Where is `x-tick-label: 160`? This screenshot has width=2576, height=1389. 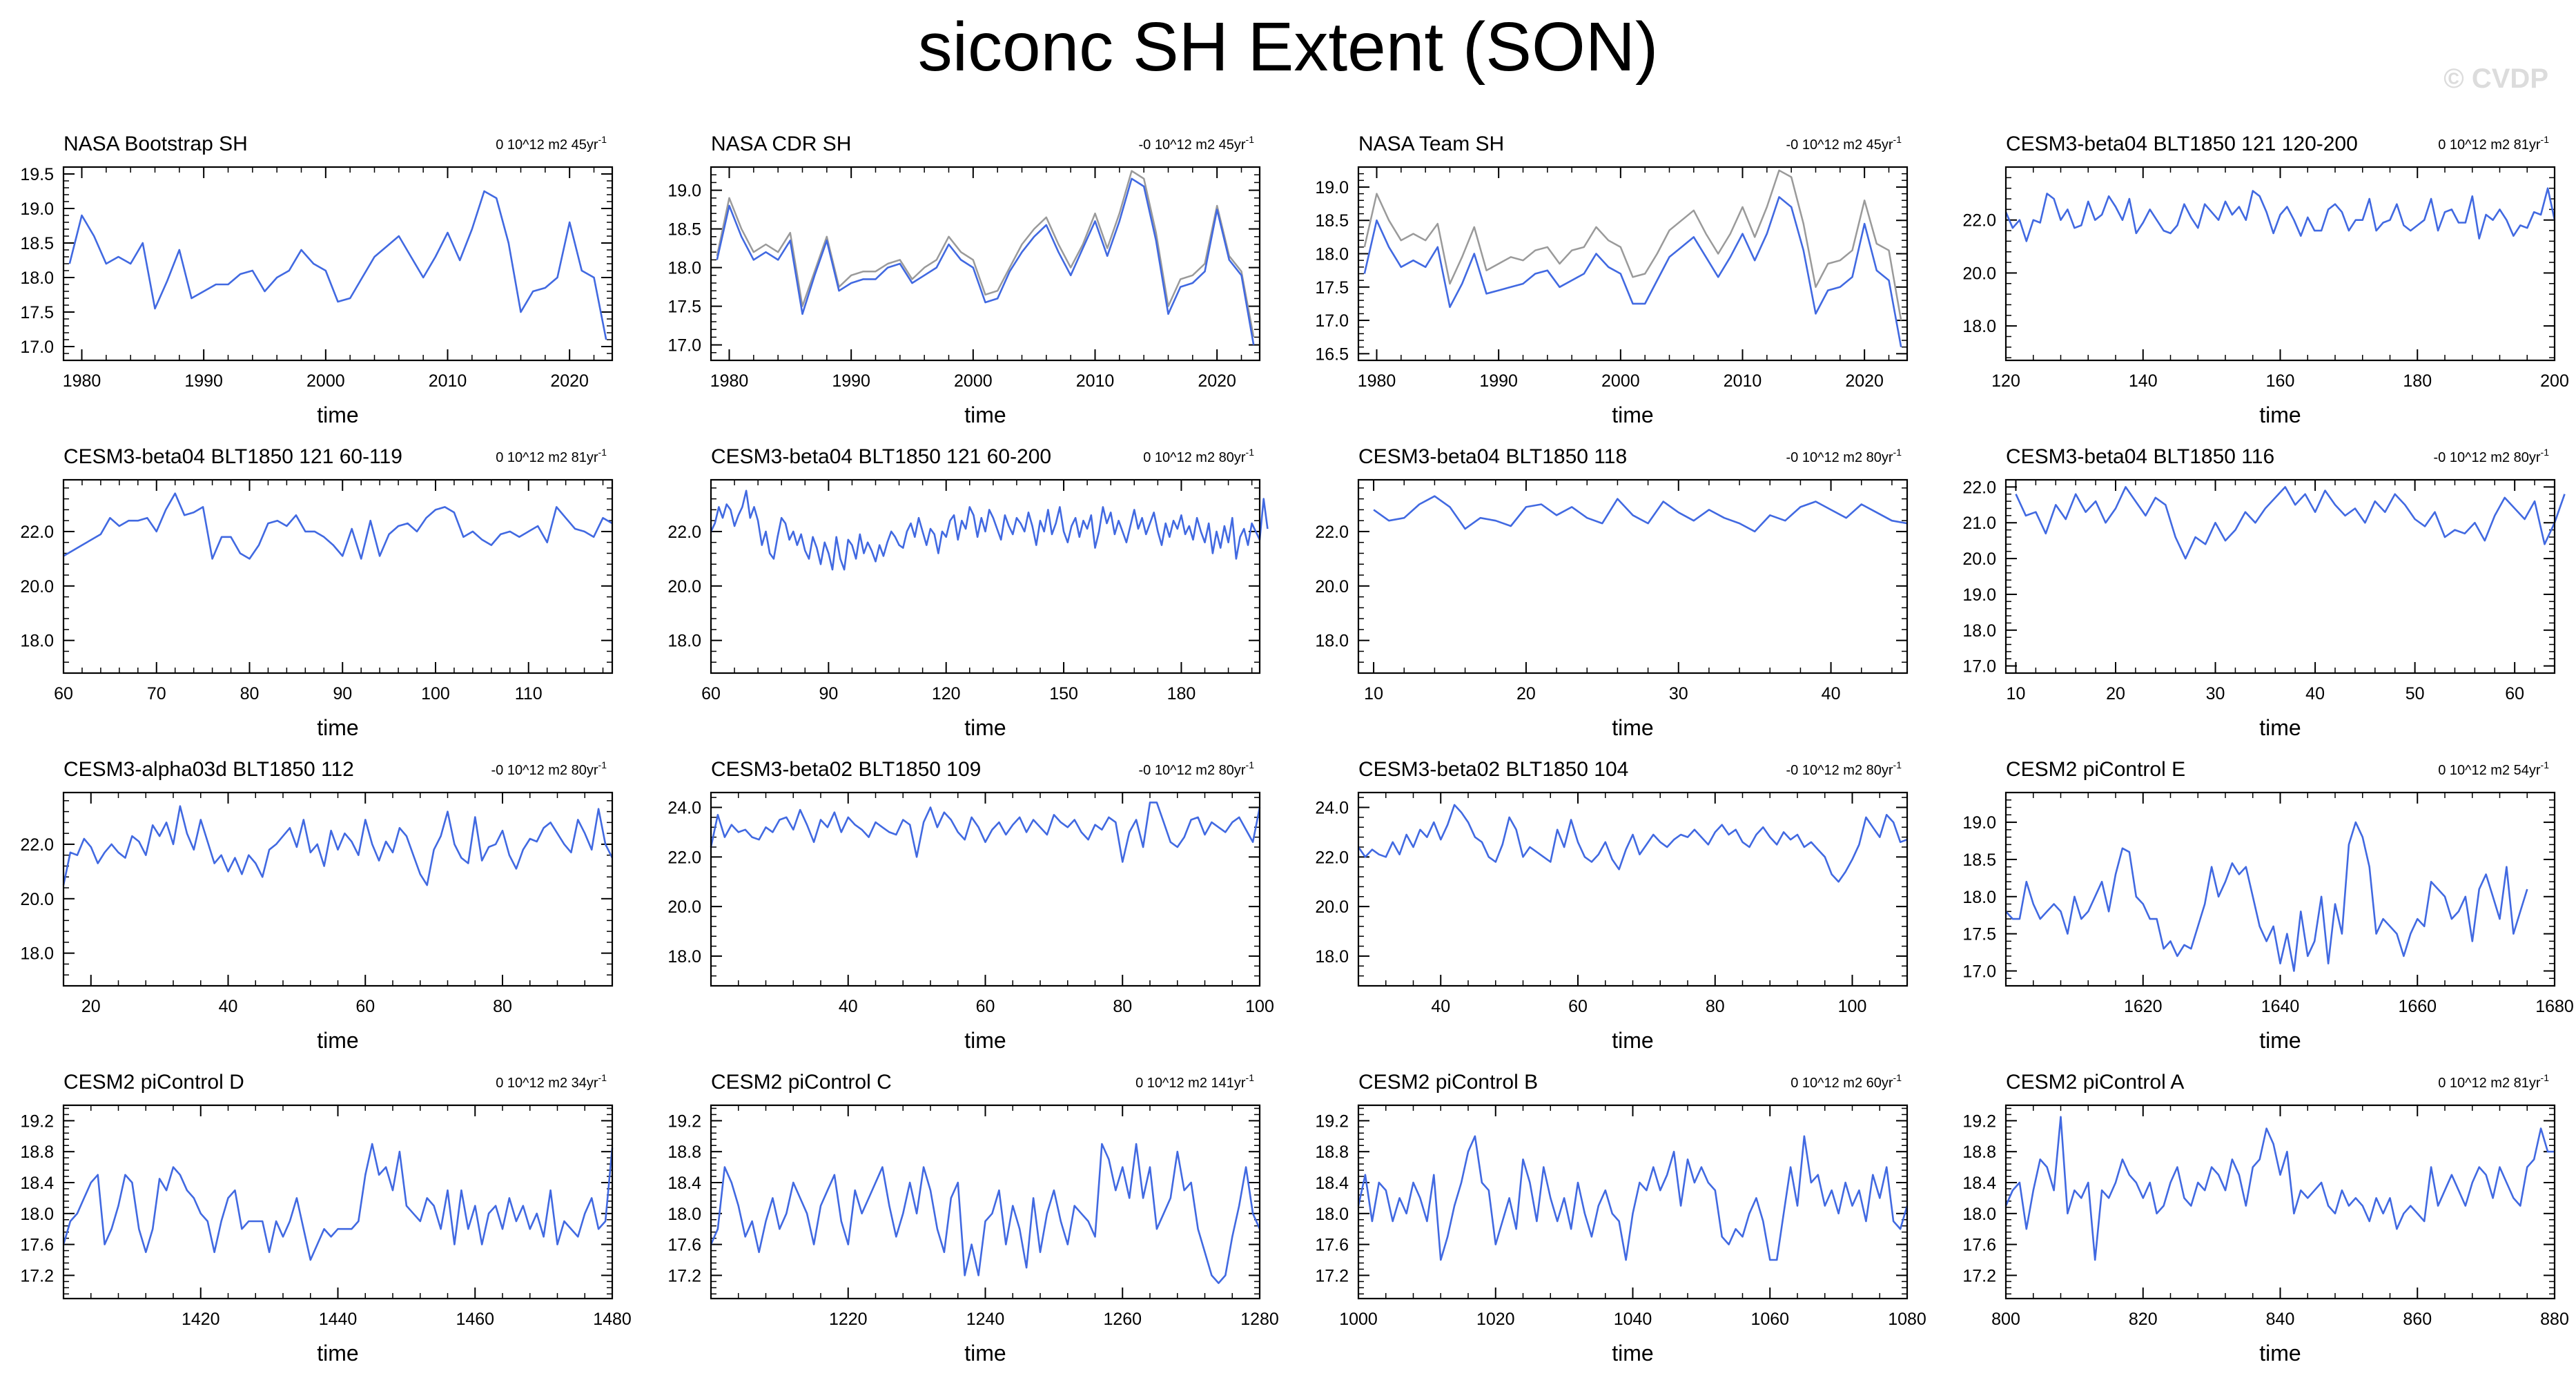
x-tick-label: 160 is located at coordinates (2280, 381).